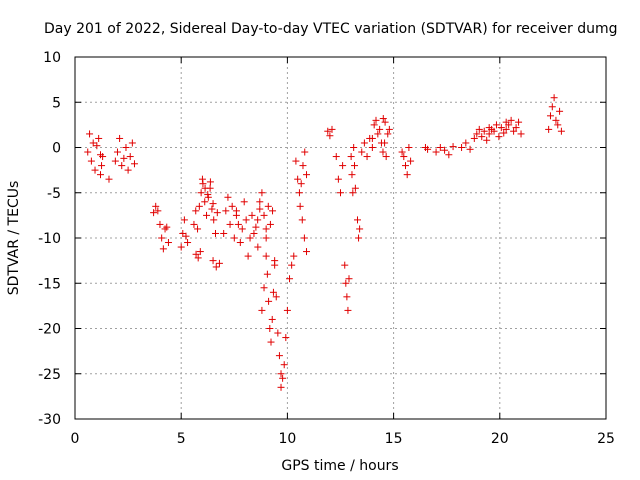 Image resolution: width=640 pixels, height=480 pixels. Describe the element at coordinates (75, 439) in the screenshot. I see `x-tick-label: 0` at that location.